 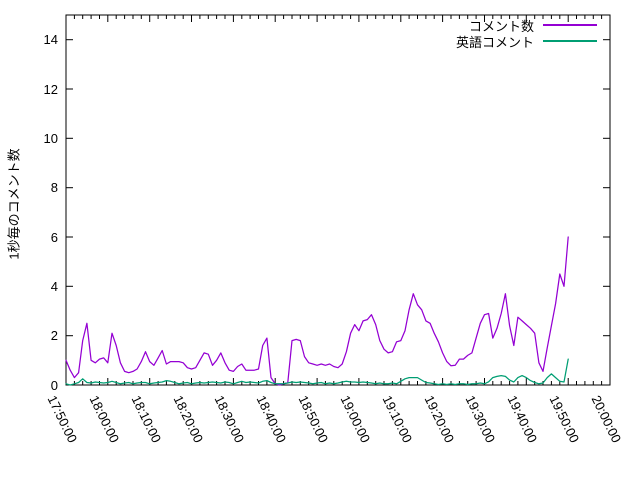 I want to click on y-tick-label: 4, so click(x=54, y=286).